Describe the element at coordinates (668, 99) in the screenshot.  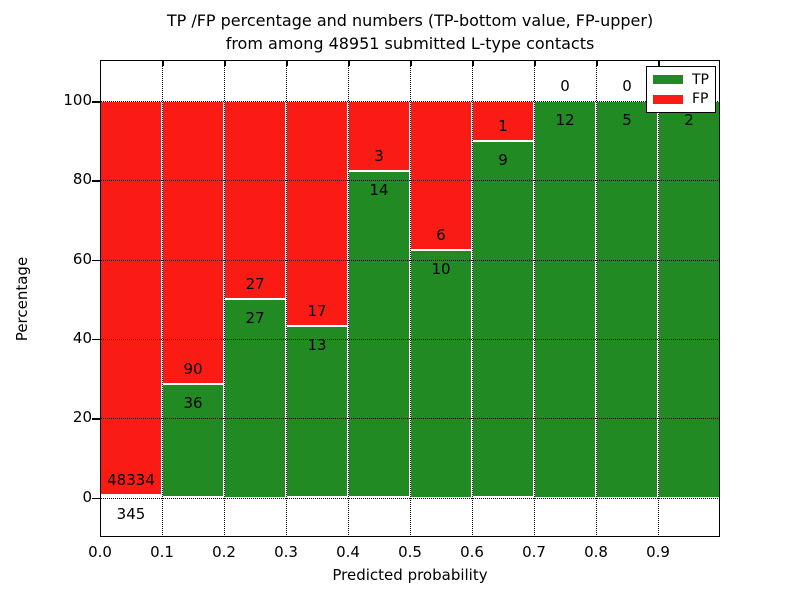
I see `fp-legend-swatch` at that location.